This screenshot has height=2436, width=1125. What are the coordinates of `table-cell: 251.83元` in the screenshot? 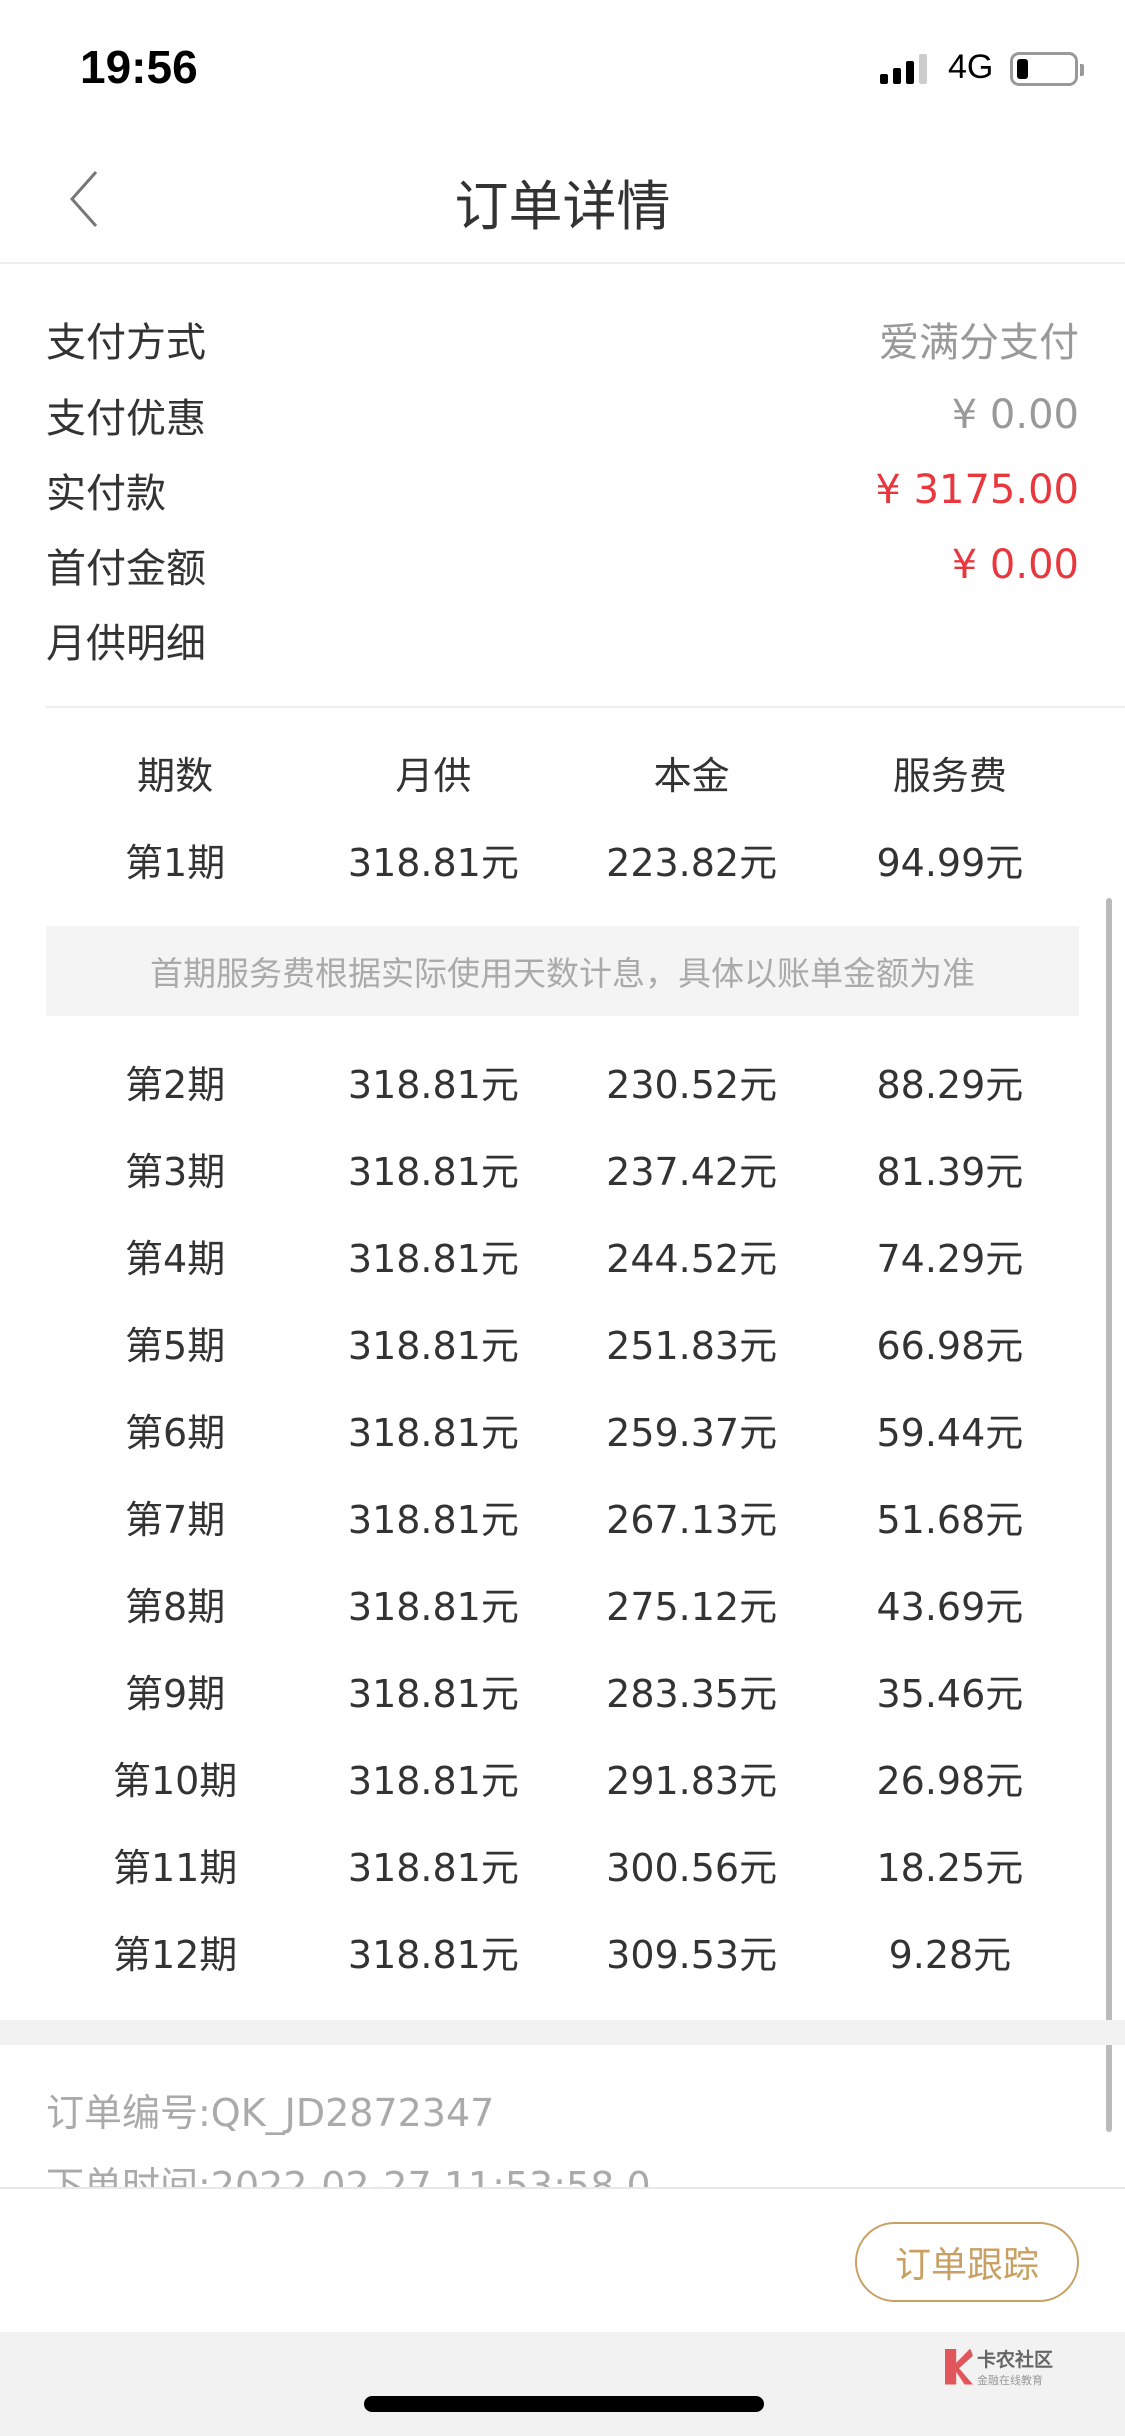 It's located at (692, 1345).